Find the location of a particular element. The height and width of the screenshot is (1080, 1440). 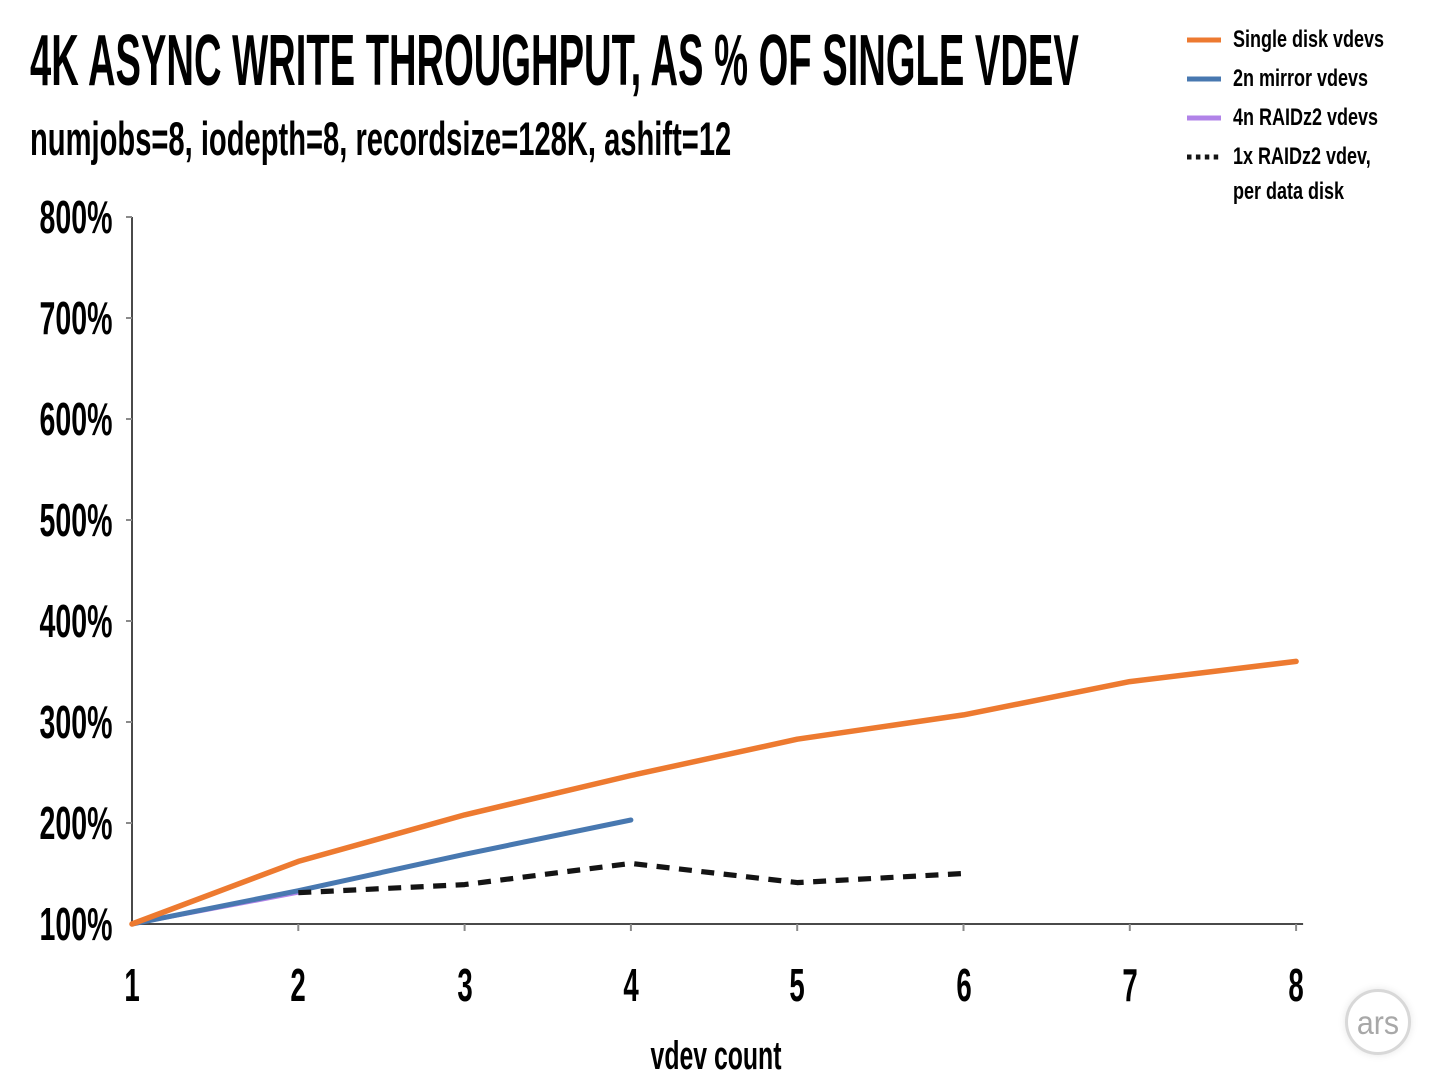

ars-logo-badge: ars is located at coordinates (1378, 1022).